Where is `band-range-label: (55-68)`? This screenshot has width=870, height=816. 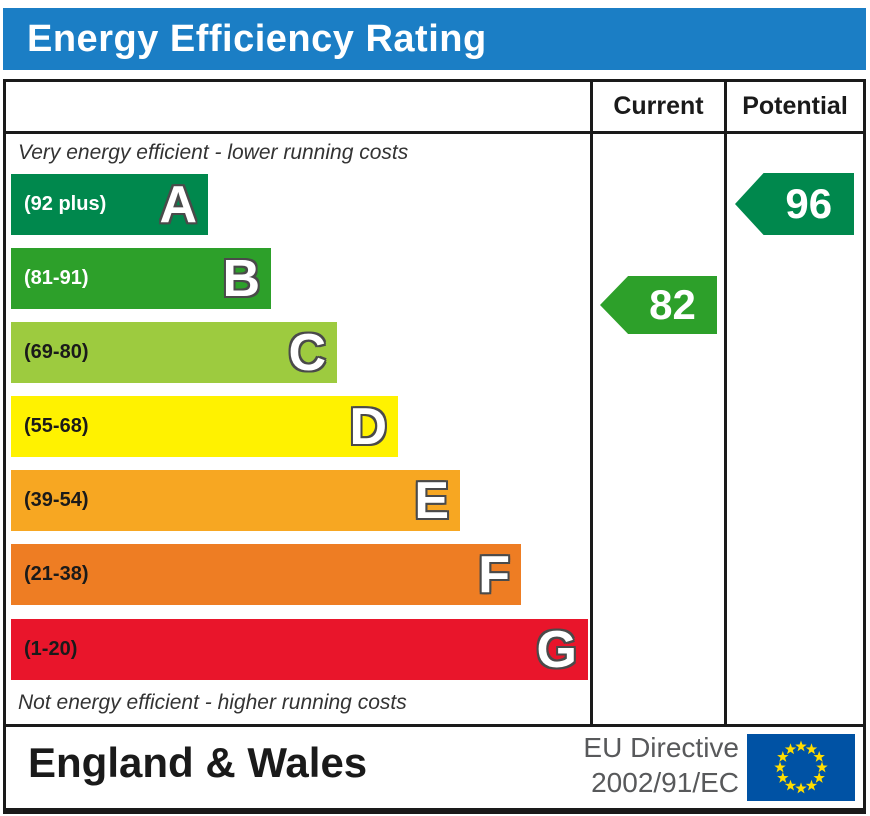
band-range-label: (55-68) is located at coordinates (56, 426).